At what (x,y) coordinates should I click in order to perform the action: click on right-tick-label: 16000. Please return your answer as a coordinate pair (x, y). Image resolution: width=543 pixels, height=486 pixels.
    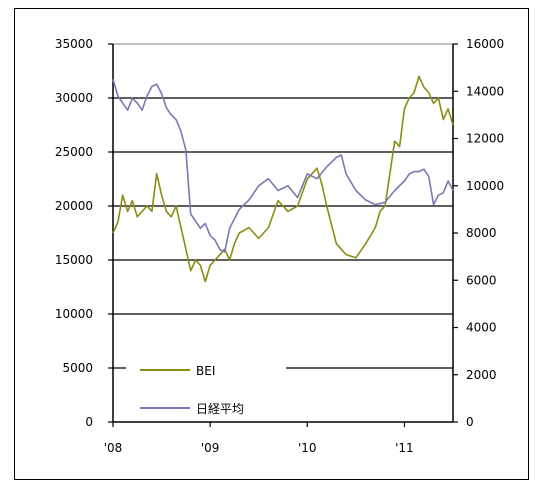
    Looking at the image, I should click on (485, 44).